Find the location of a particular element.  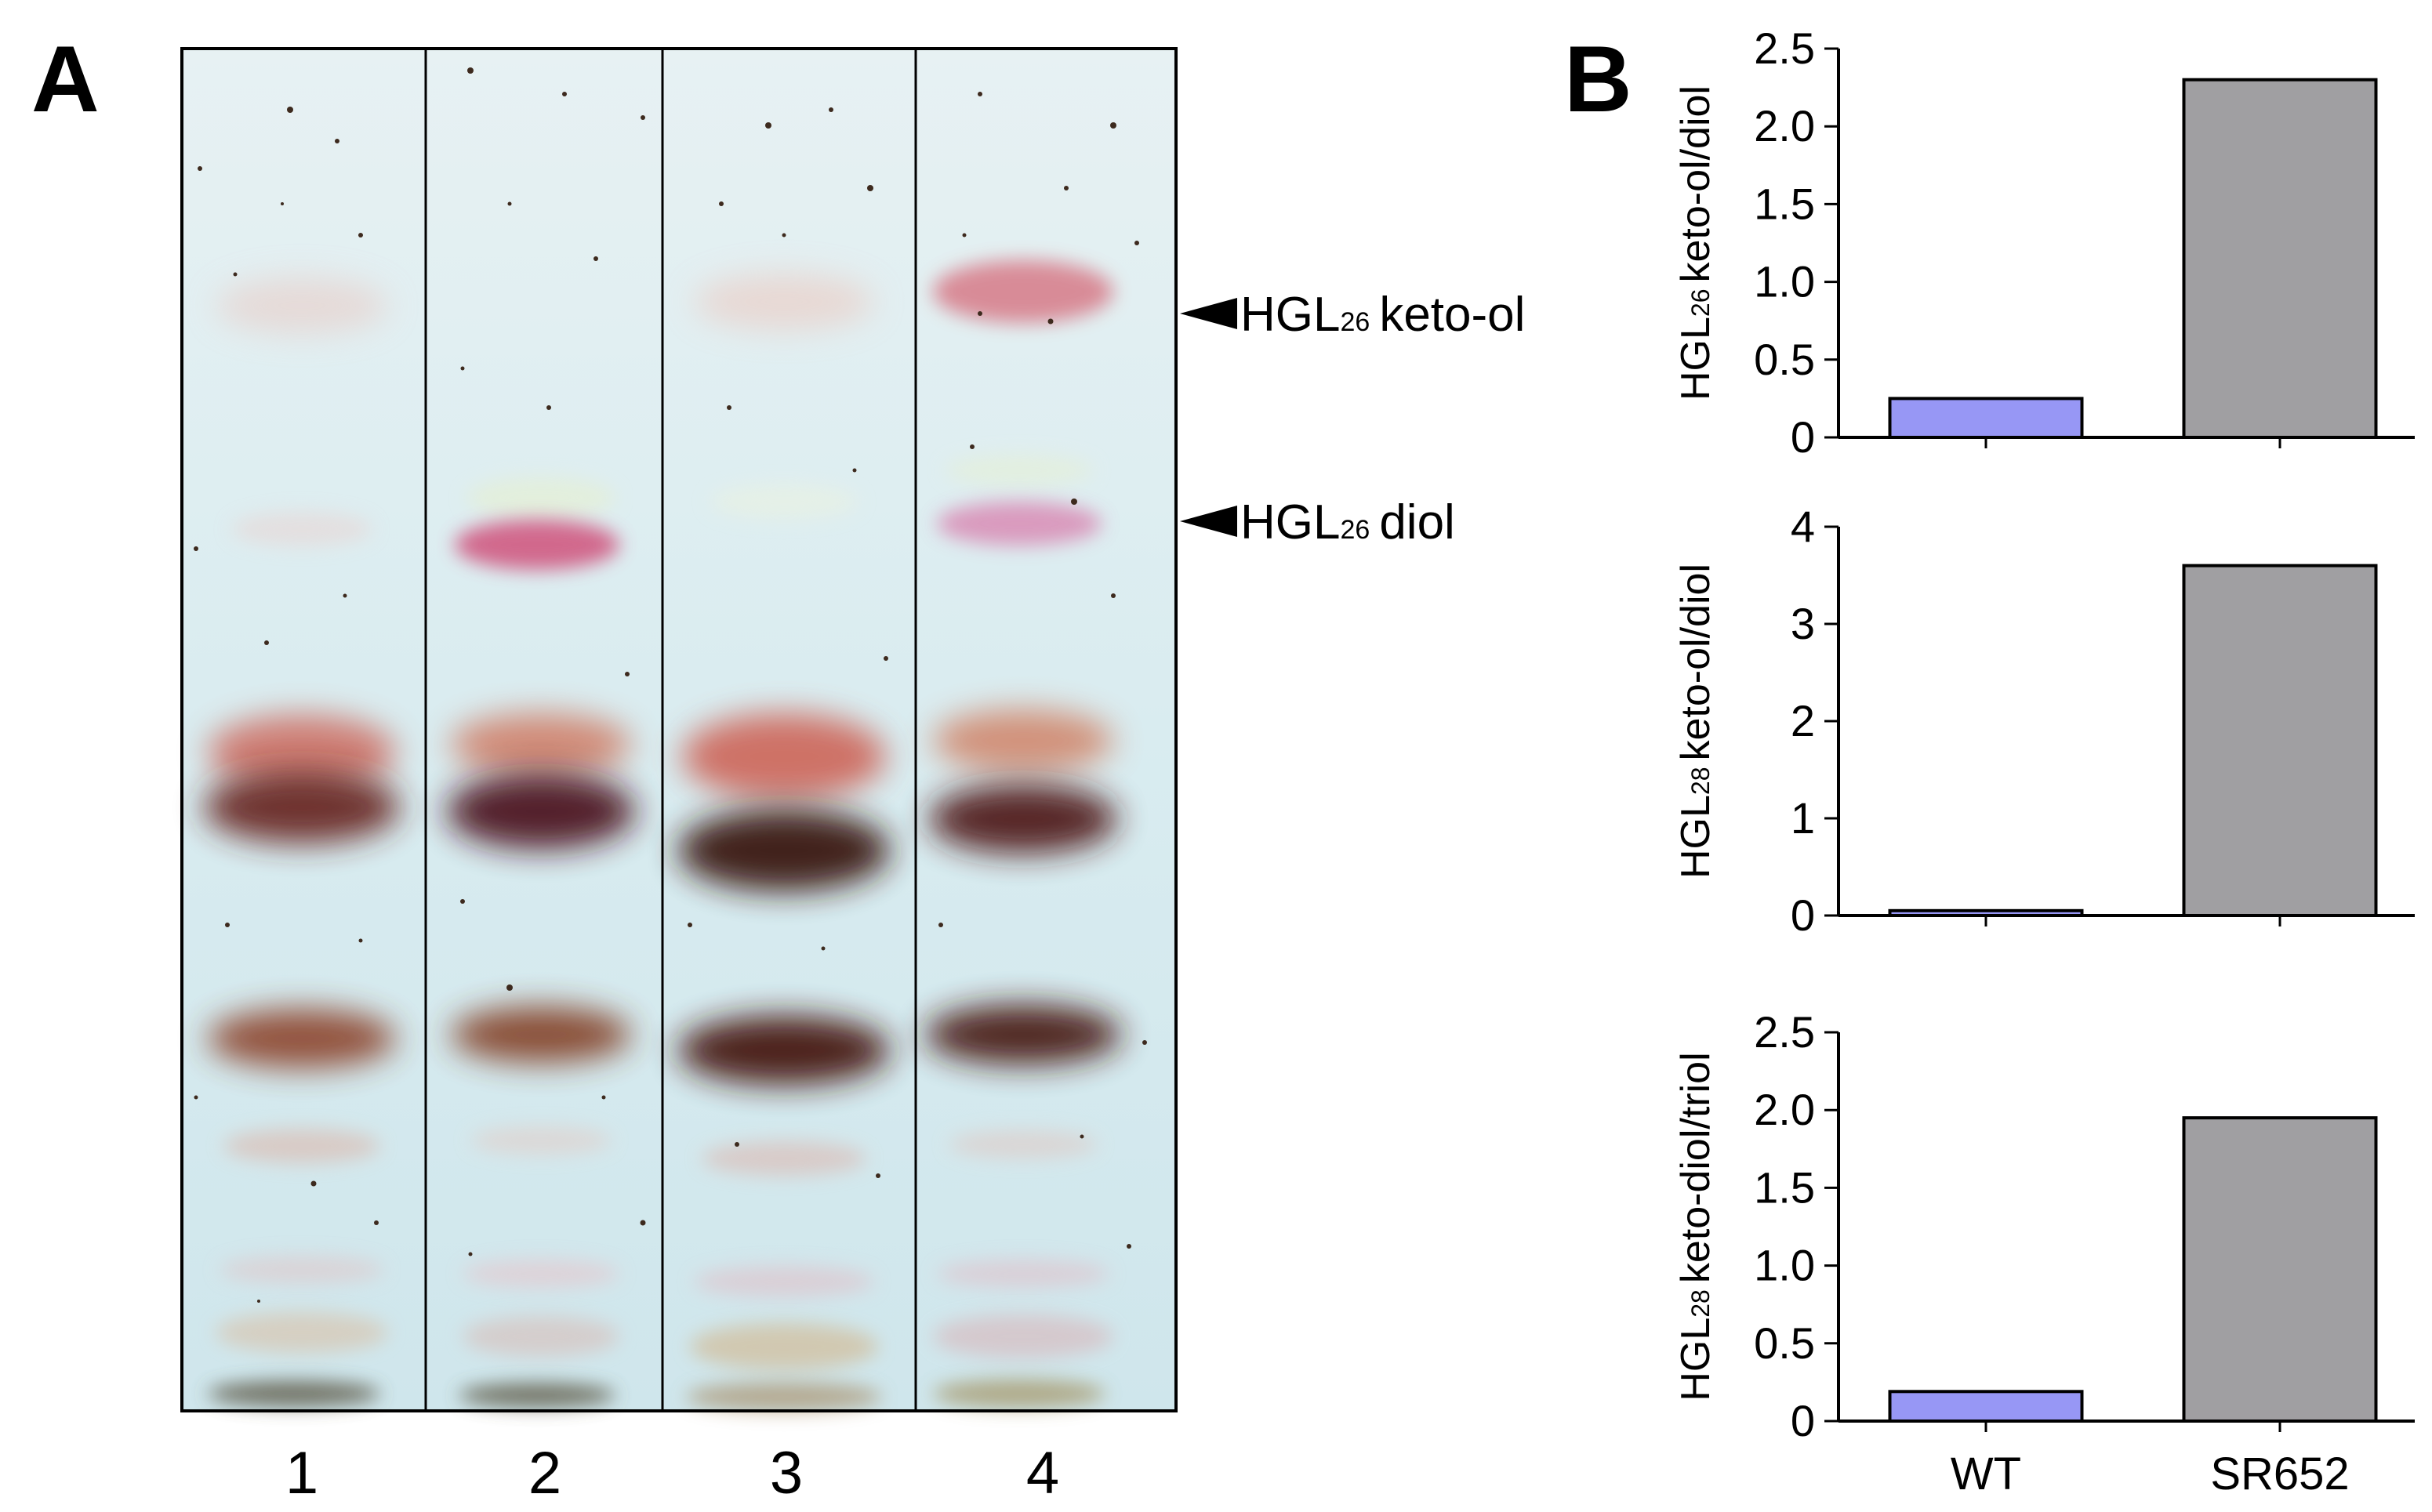

diol-annotation: HGL26 diol is located at coordinates (1317, 522).